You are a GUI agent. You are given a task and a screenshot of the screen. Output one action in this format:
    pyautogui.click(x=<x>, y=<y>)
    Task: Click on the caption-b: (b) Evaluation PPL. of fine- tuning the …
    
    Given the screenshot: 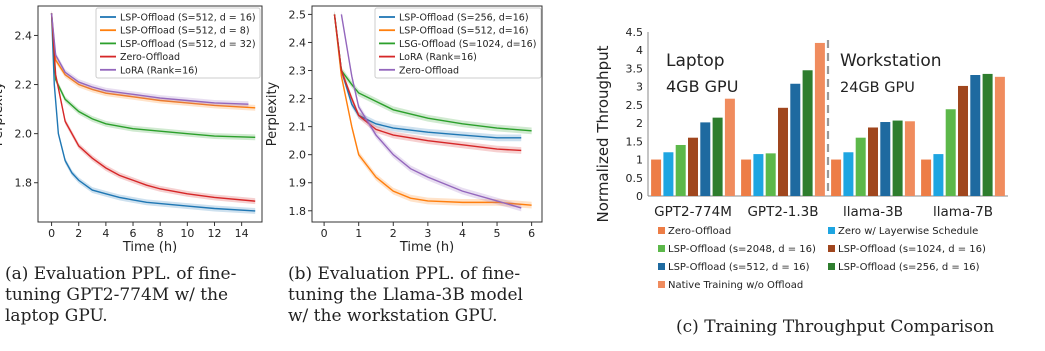 What is the action you would take?
    pyautogui.click(x=405, y=295)
    